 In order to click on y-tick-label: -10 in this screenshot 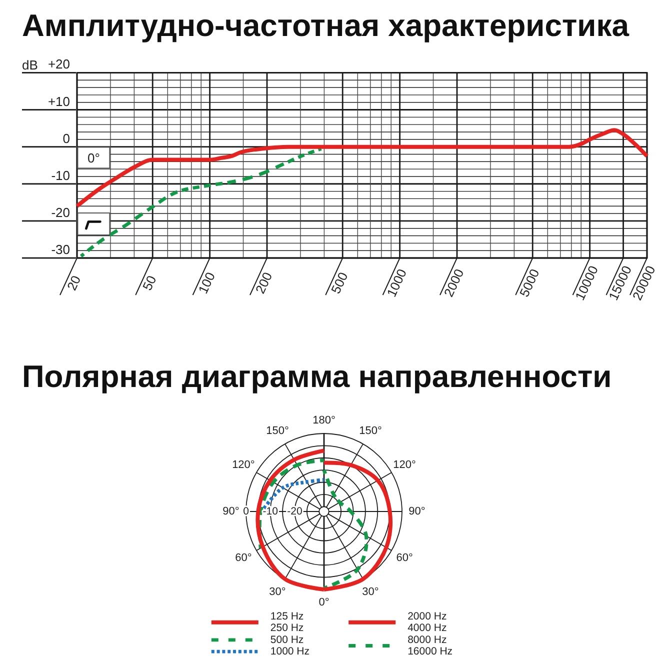, I will do `click(60, 175)`.